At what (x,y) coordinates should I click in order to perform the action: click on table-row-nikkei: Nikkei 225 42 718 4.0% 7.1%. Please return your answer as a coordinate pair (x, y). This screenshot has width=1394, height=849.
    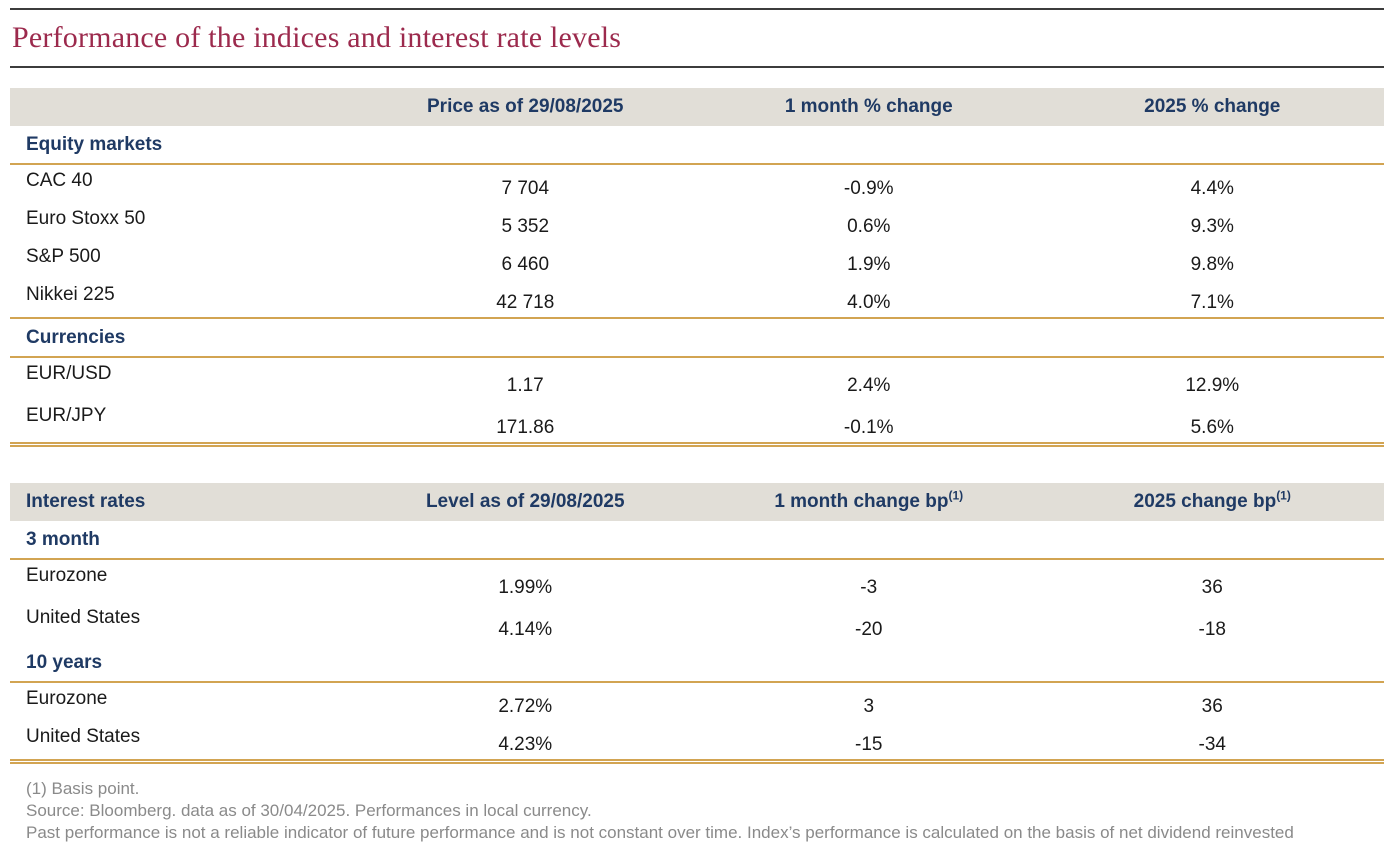
    Looking at the image, I should click on (697, 299).